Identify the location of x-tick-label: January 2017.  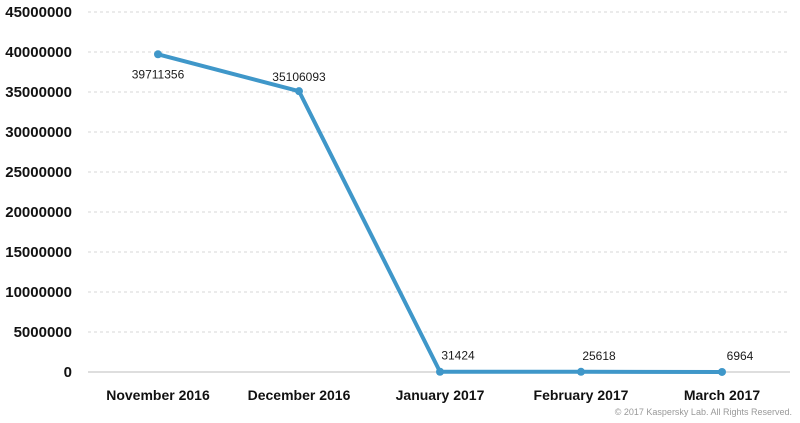
(440, 395).